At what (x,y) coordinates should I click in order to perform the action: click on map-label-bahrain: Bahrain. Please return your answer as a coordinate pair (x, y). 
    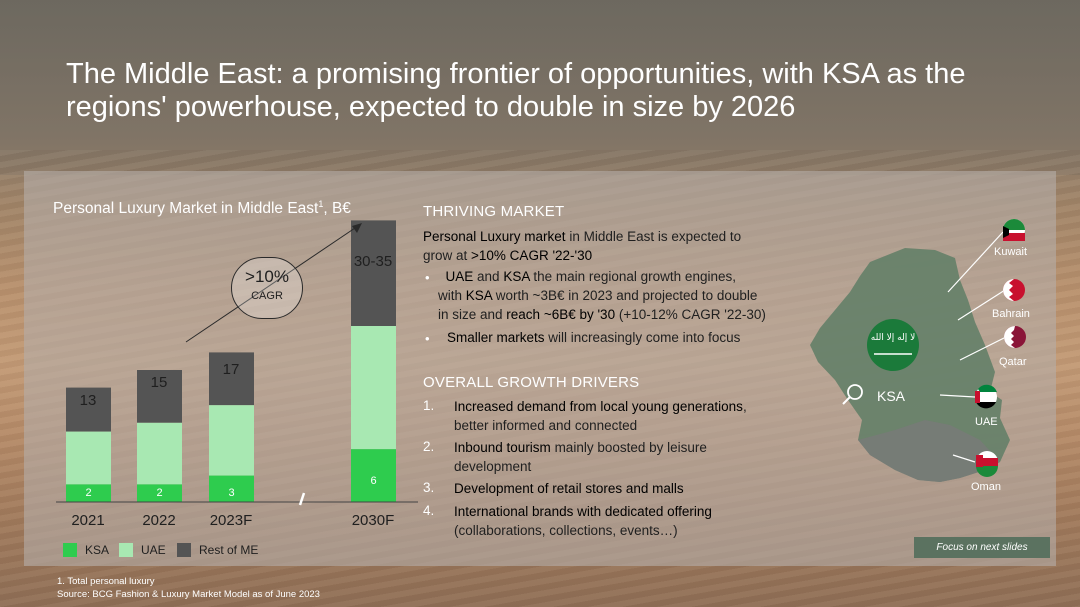
    Looking at the image, I should click on (1011, 314).